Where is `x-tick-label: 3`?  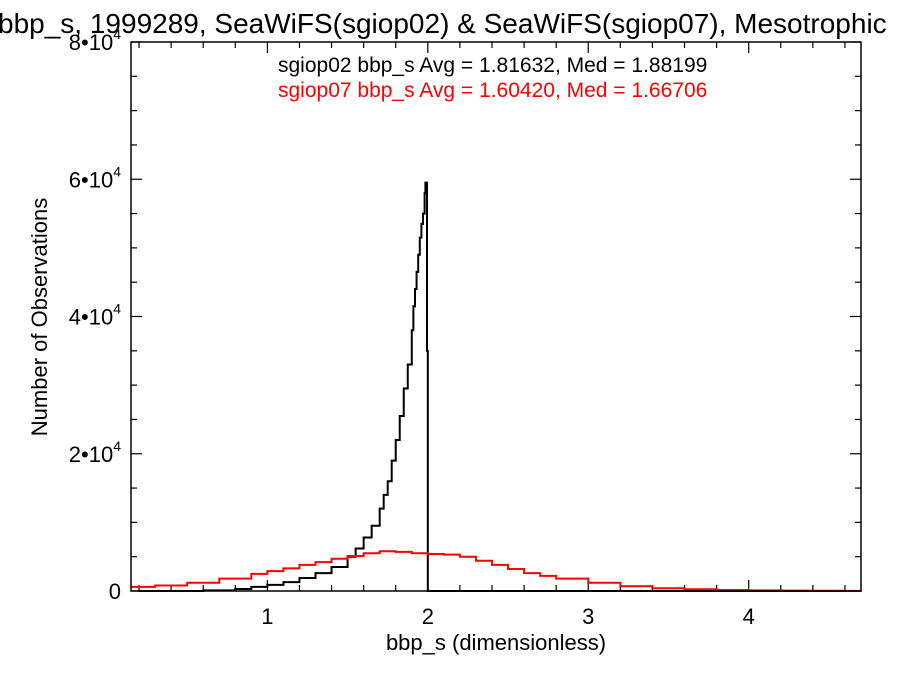
x-tick-label: 3 is located at coordinates (588, 616).